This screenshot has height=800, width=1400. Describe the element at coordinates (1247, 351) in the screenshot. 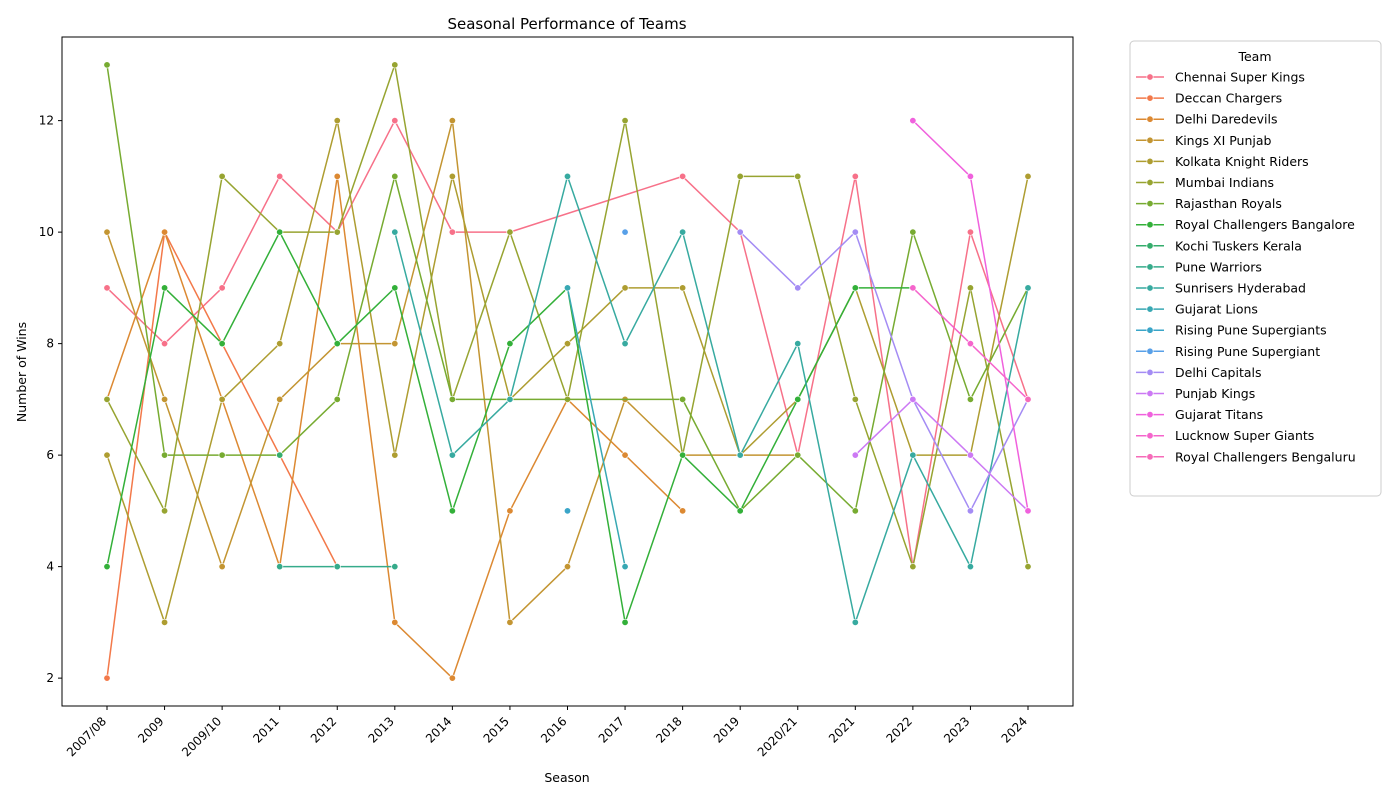

I see `legend-label: Rising Pune Supergiant` at that location.